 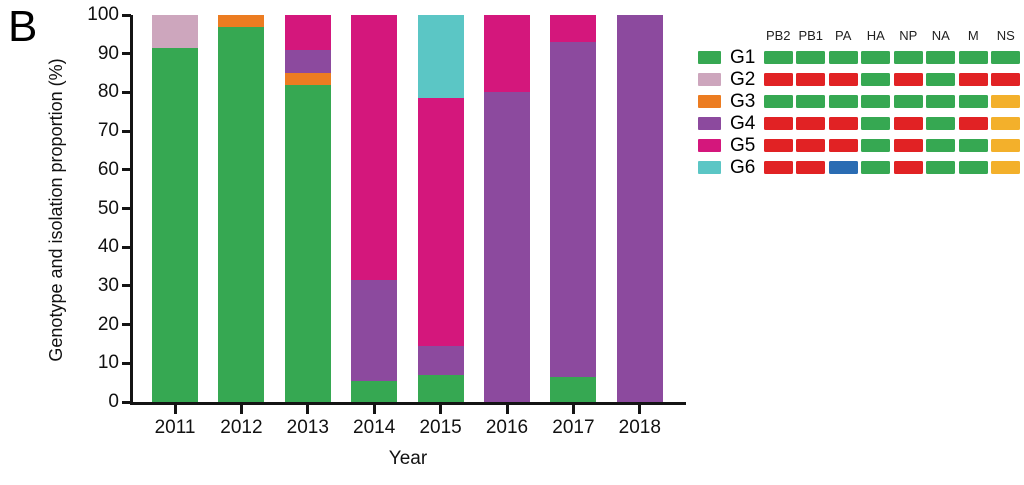 What do you see at coordinates (1006, 123) in the screenshot?
I see `gene-cell-g4-ns` at bounding box center [1006, 123].